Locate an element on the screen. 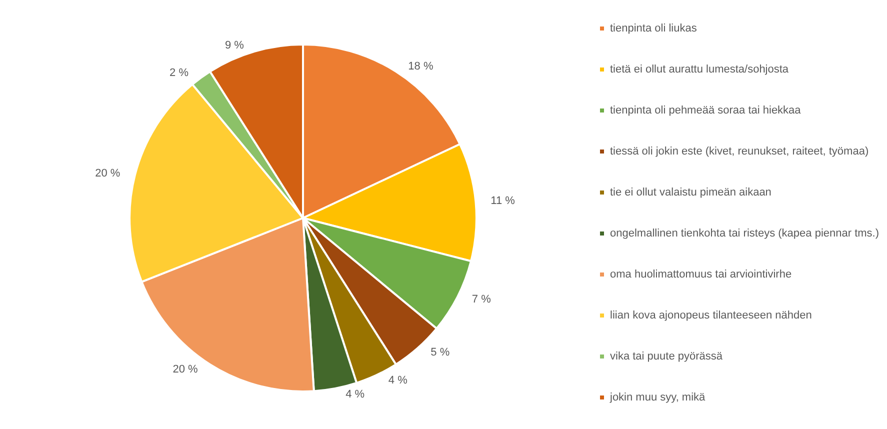  legend-label: oma huolimattomuus tai arviointivirhe is located at coordinates (701, 274).